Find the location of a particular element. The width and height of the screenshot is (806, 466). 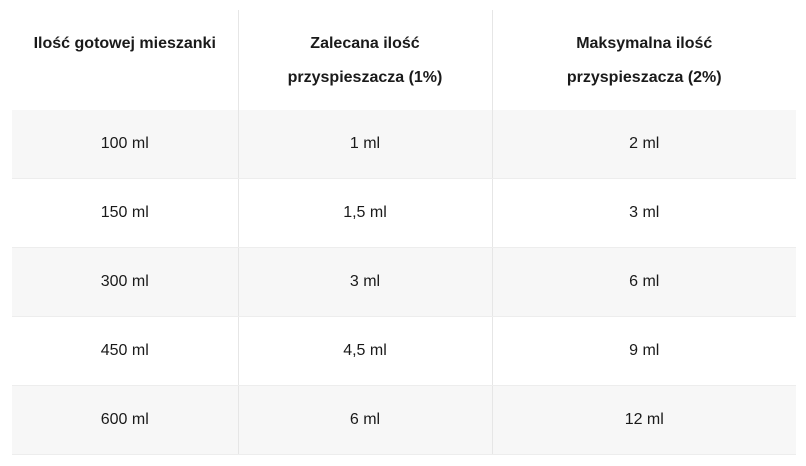

table-cell: 1,5 ml is located at coordinates (364, 213).